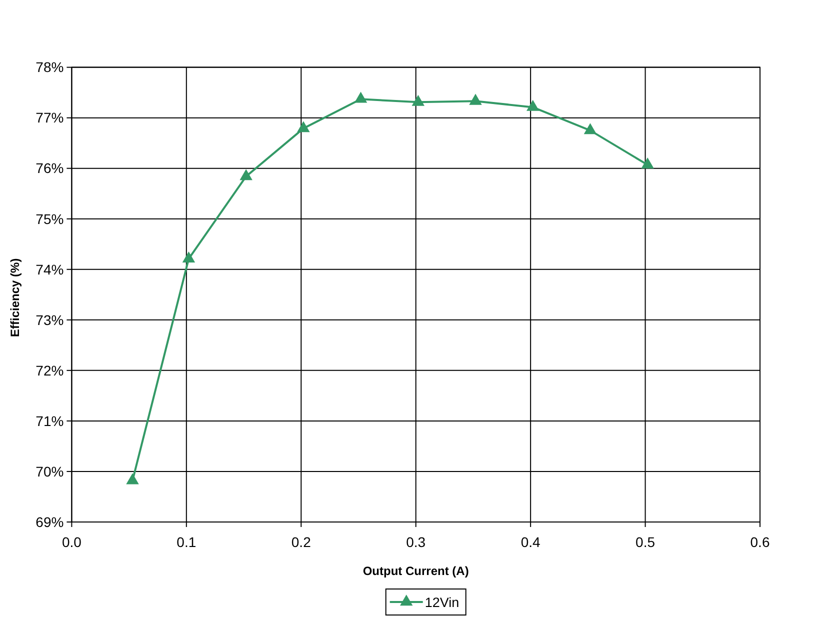  I want to click on y-tick-label: 70%, so click(50, 471).